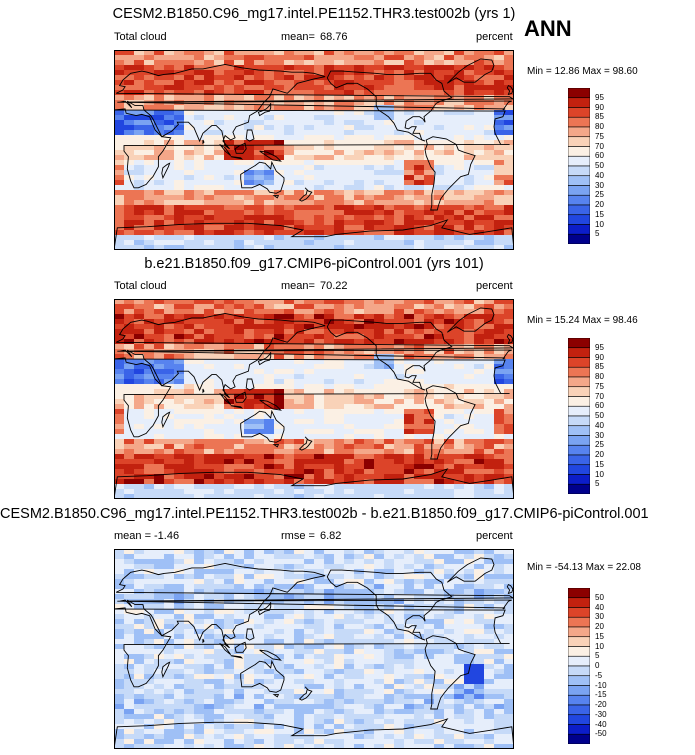 The image size is (695, 755). What do you see at coordinates (599, 107) in the screenshot?
I see `colorbar-tick-label: 90` at bounding box center [599, 107].